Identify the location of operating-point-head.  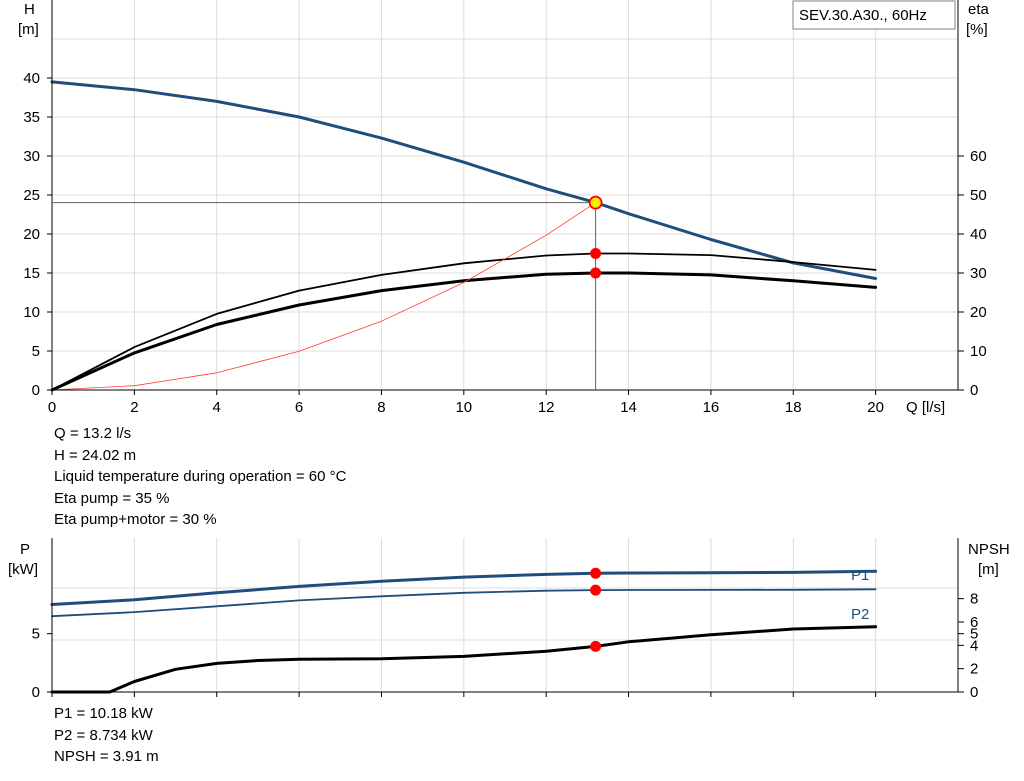
(595, 202).